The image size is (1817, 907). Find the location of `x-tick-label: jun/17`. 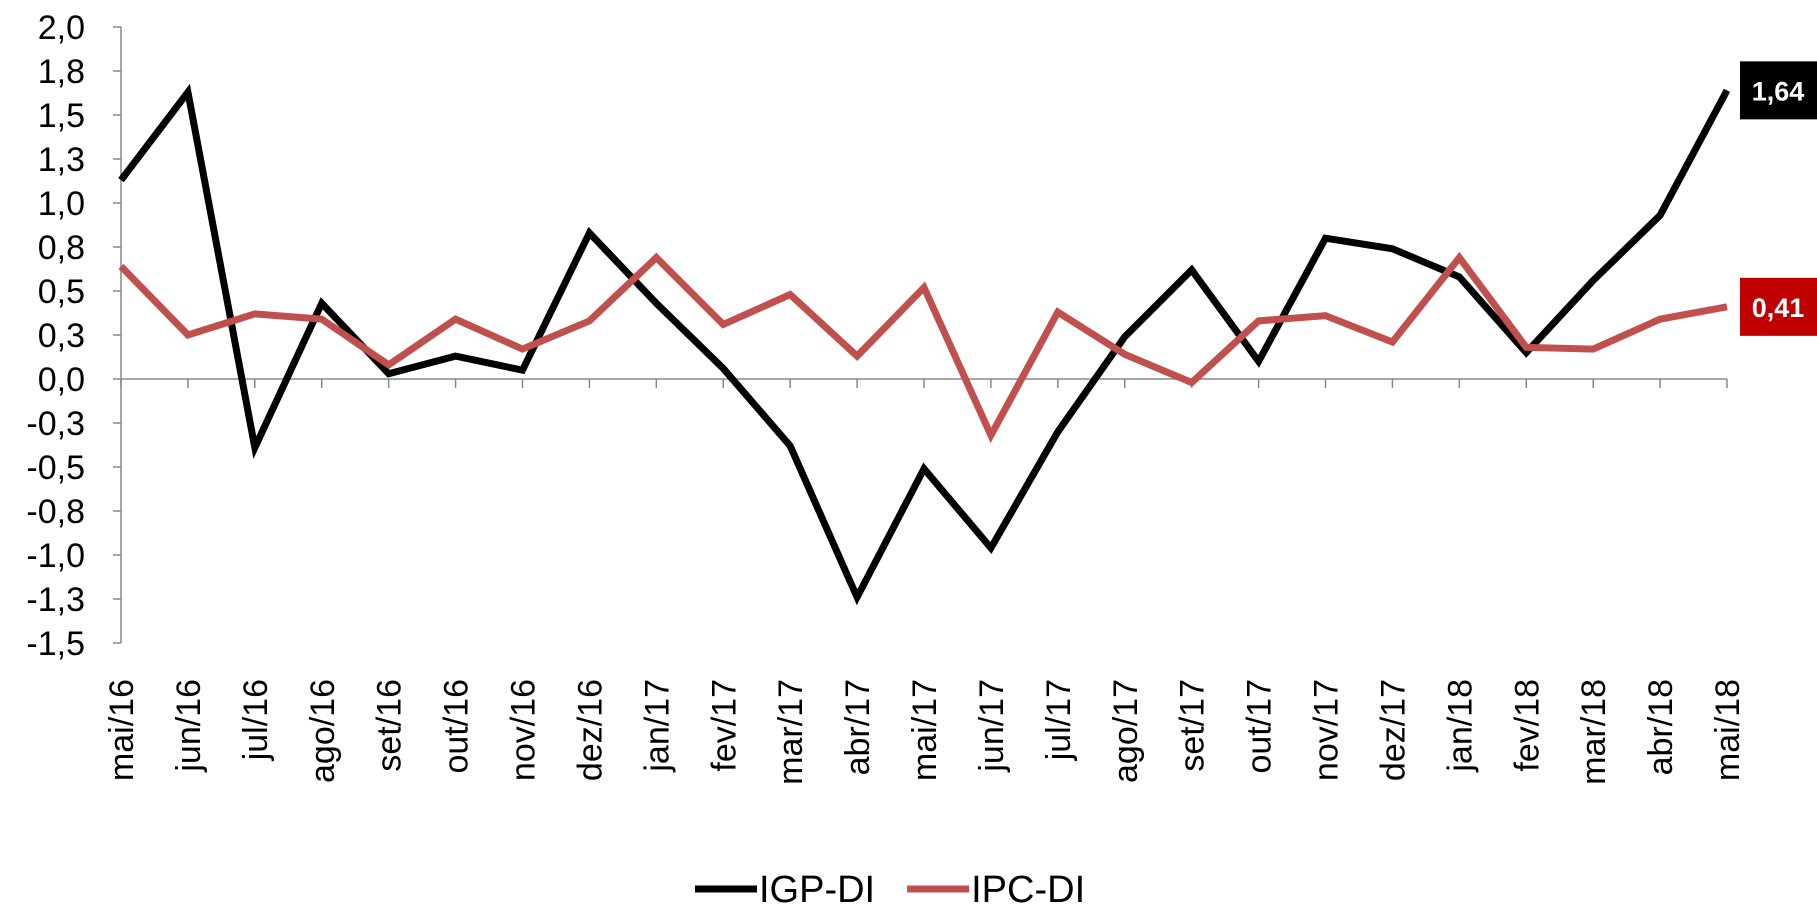

x-tick-label: jun/17 is located at coordinates (992, 726).